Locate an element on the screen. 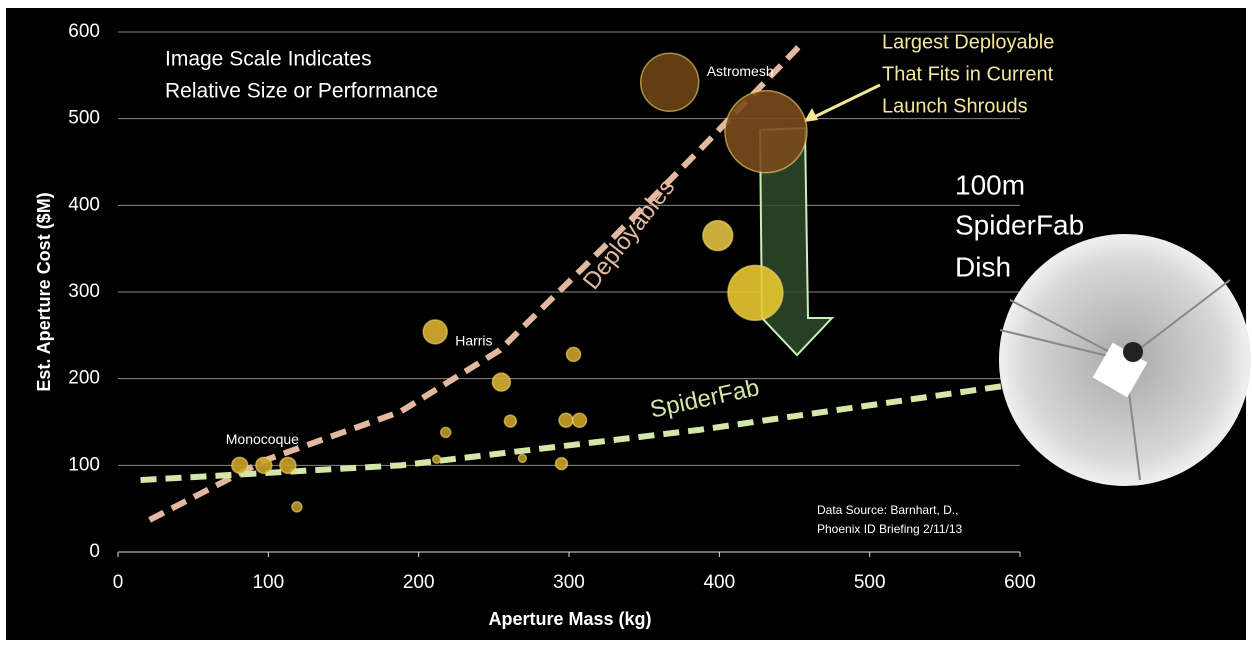  y-tick-label: 500 is located at coordinates (84, 118).